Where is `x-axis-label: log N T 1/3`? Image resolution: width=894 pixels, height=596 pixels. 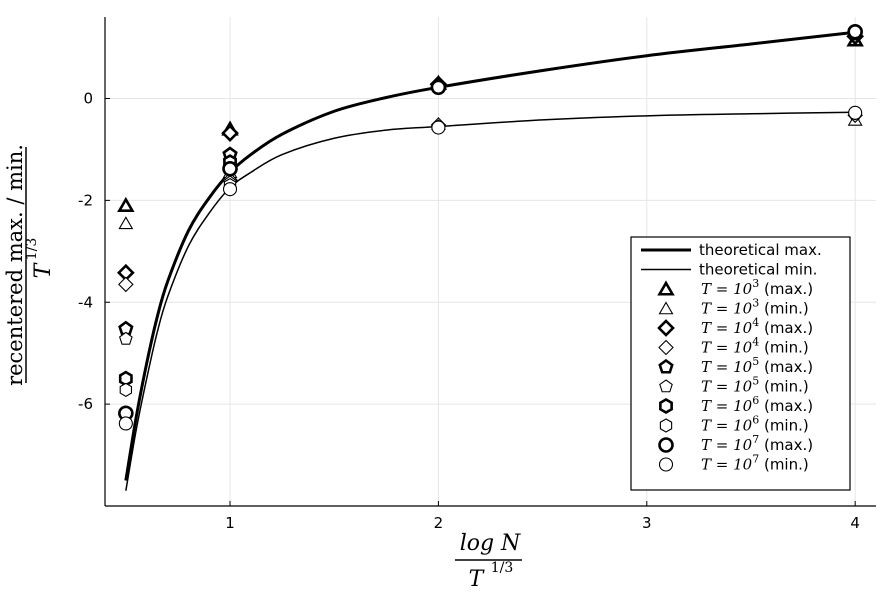
x-axis-label: log N T 1/3 is located at coordinates (488, 561).